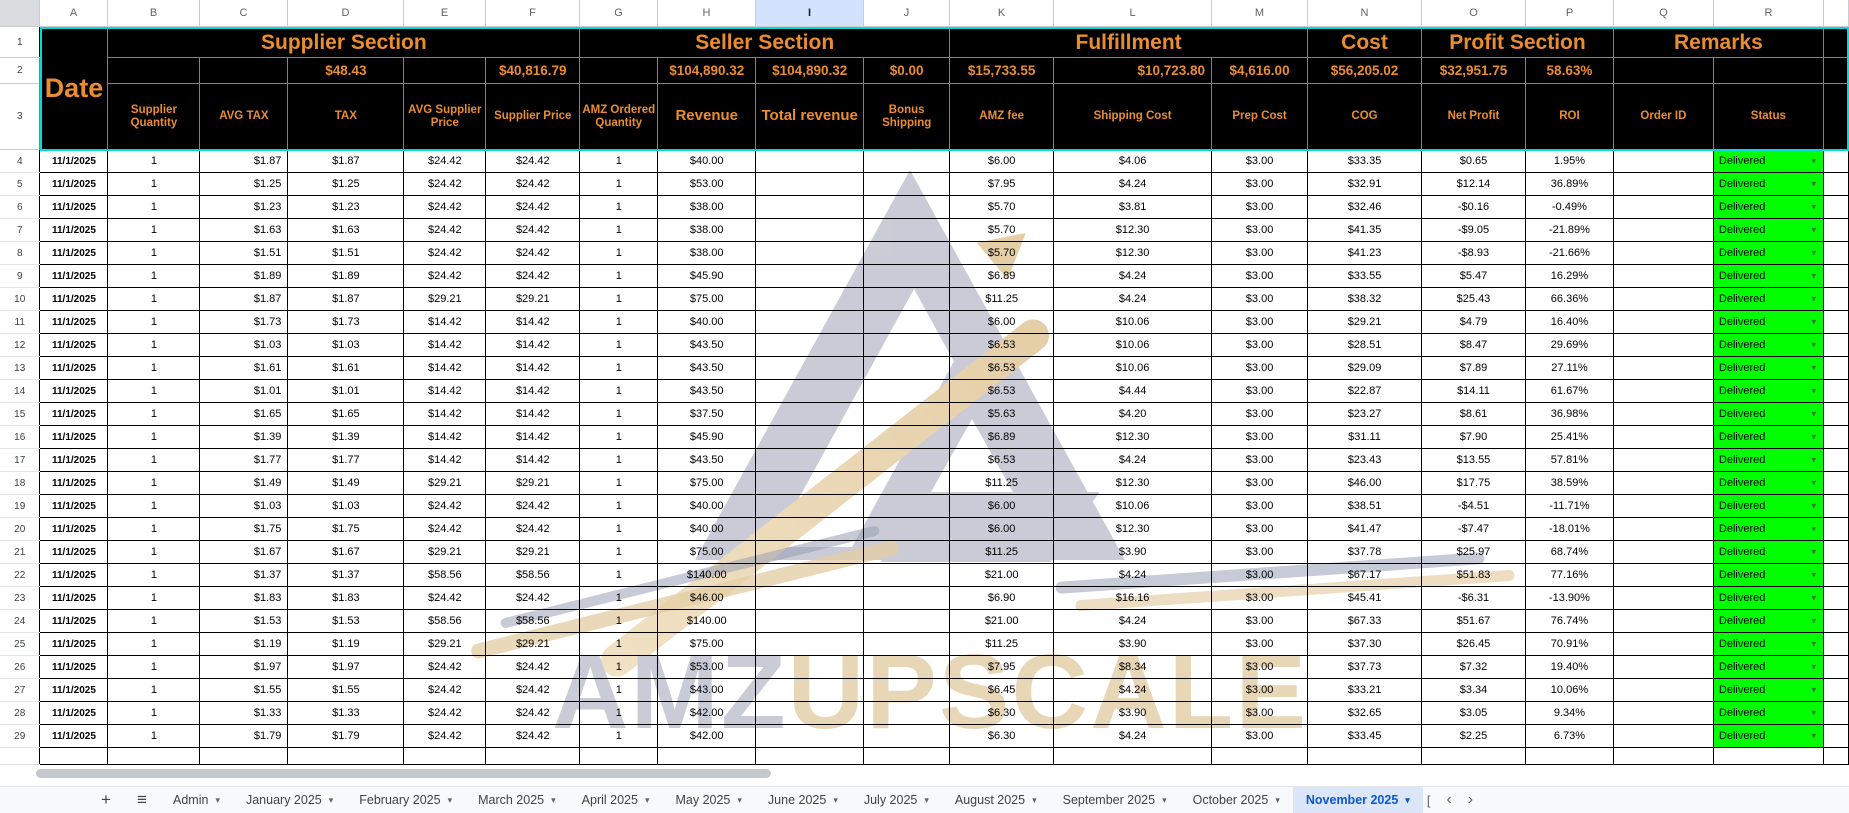 This screenshot has width=1849, height=813. I want to click on row-number: 26, so click(20, 667).